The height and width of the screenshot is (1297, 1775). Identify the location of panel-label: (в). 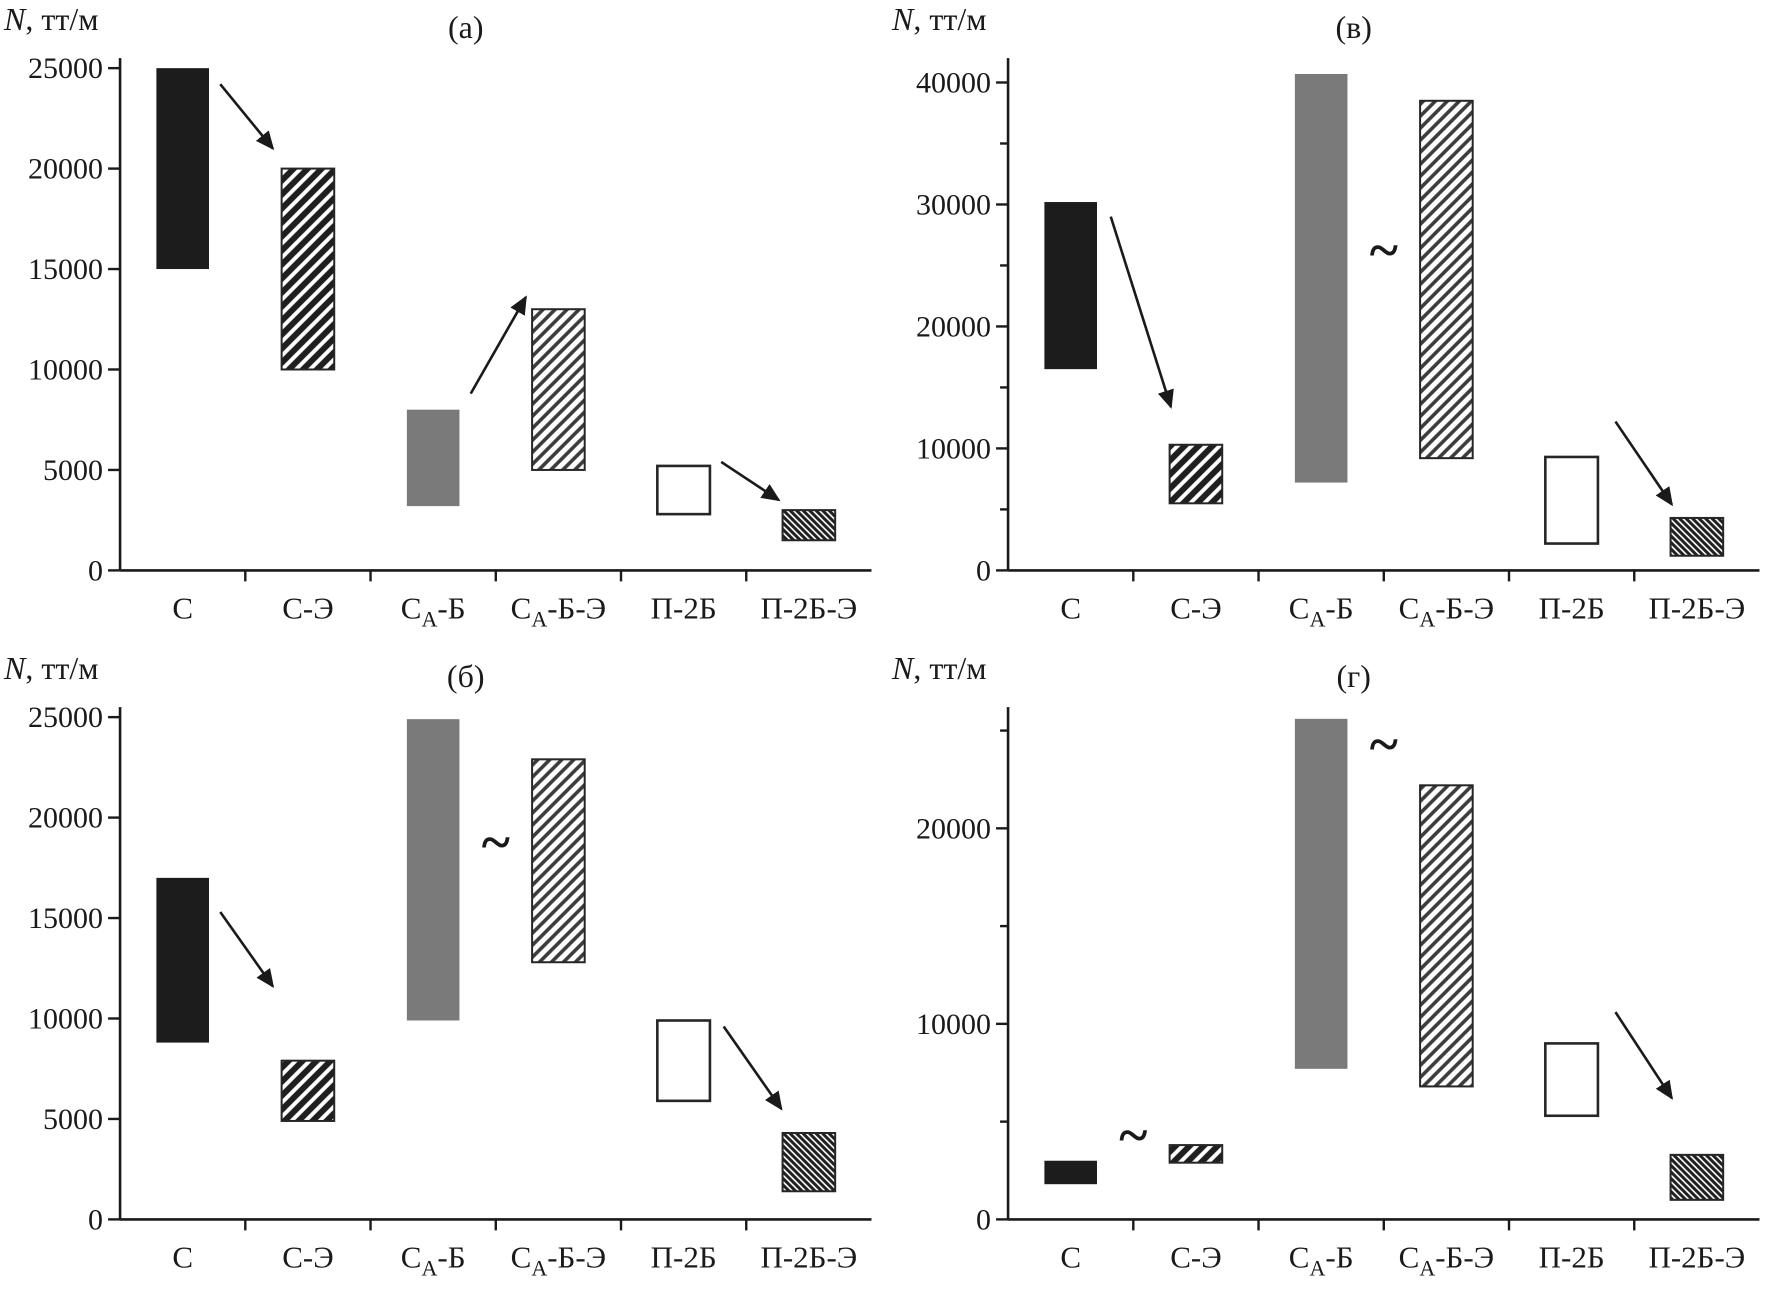
(1353, 27).